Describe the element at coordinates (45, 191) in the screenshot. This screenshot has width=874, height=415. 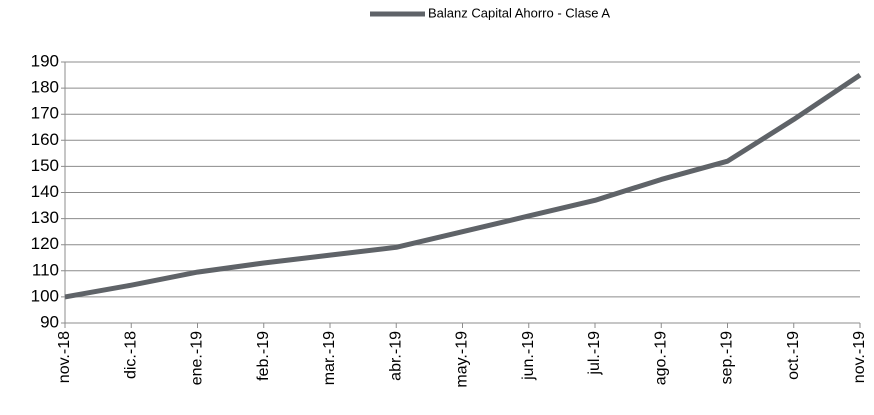
I see `y-tick-label: 140` at that location.